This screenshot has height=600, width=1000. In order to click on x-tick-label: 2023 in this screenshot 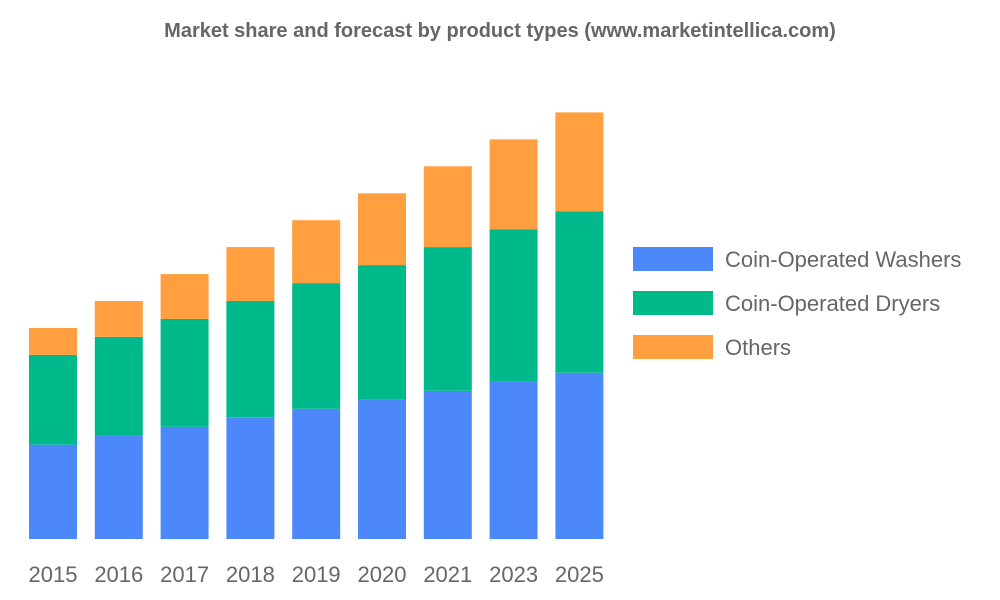, I will do `click(513, 574)`.